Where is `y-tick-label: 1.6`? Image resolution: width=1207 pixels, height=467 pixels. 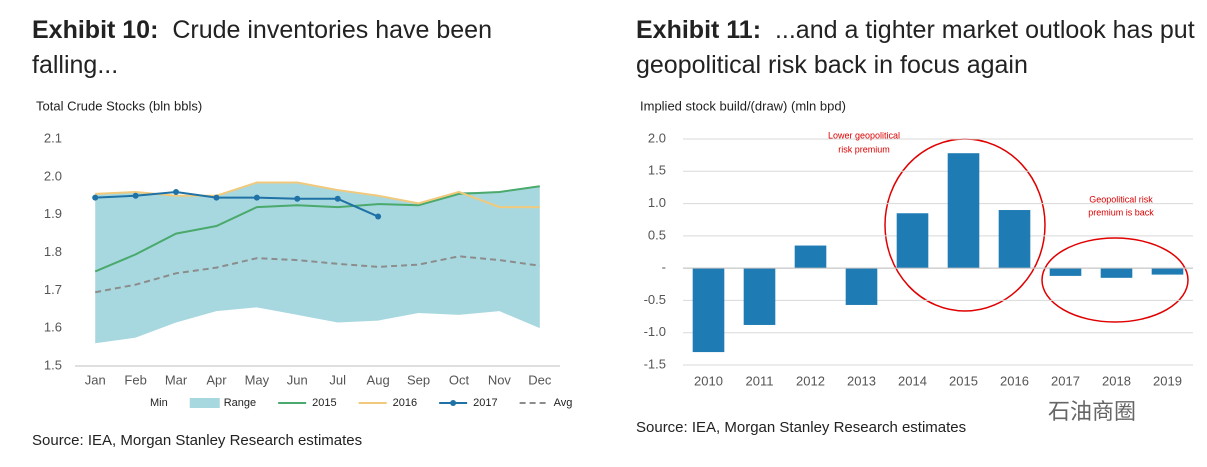 y-tick-label: 1.6 is located at coordinates (53, 327).